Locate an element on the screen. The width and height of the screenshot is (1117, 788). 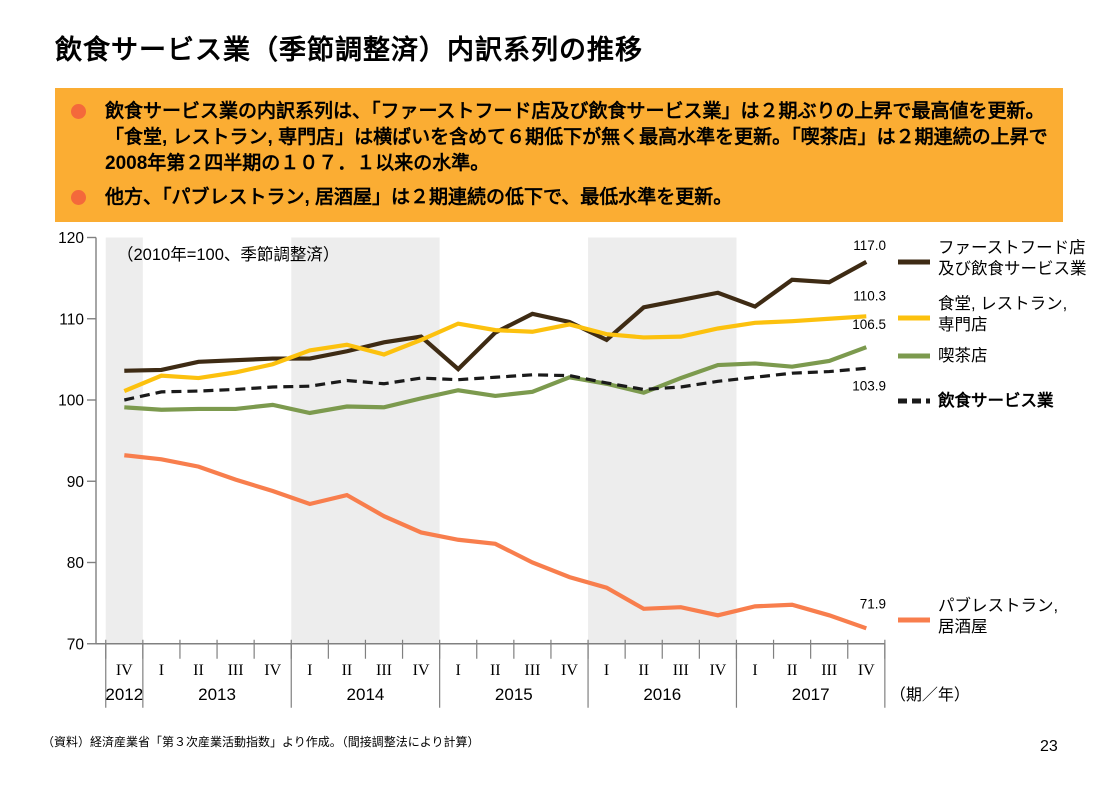
legend-label-3: 飲食サービス業 is located at coordinates (995, 400).